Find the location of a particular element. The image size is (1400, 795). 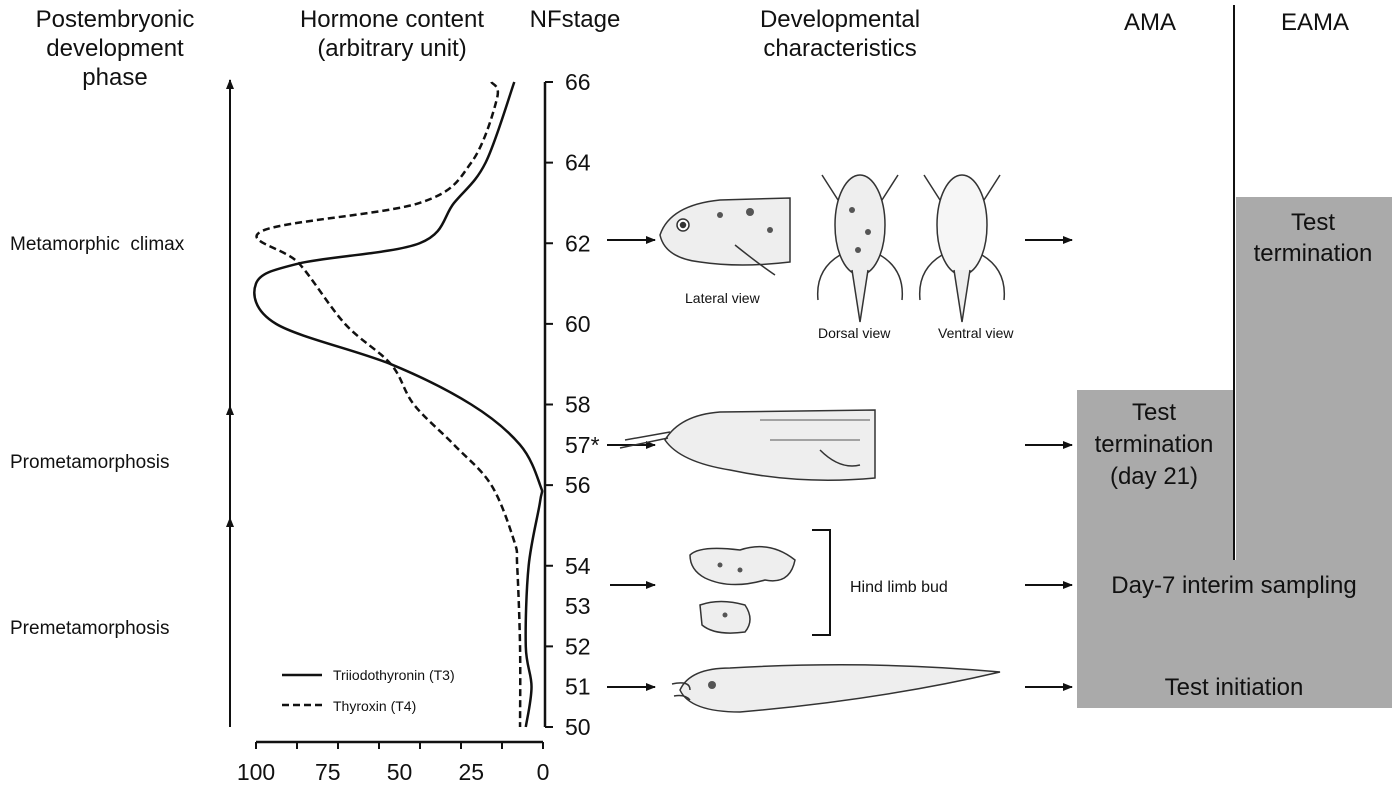

stage-tick-label: 52 is located at coordinates (578, 646).